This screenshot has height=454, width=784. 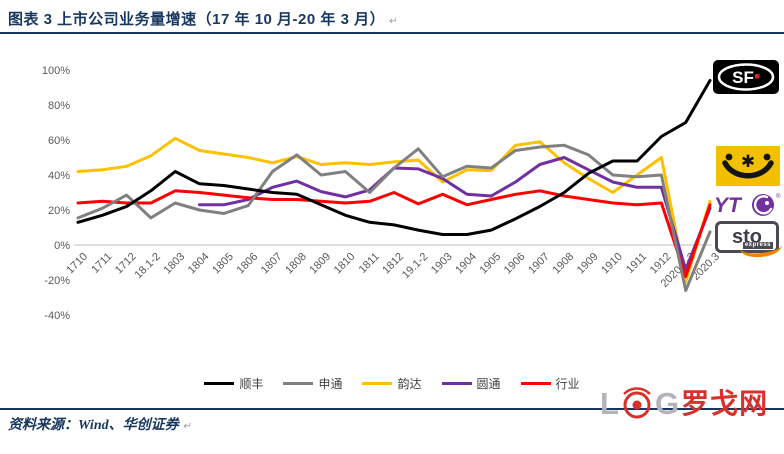 I want to click on source-note-text: 资料来源：Wind、华创证券, so click(x=93, y=425).